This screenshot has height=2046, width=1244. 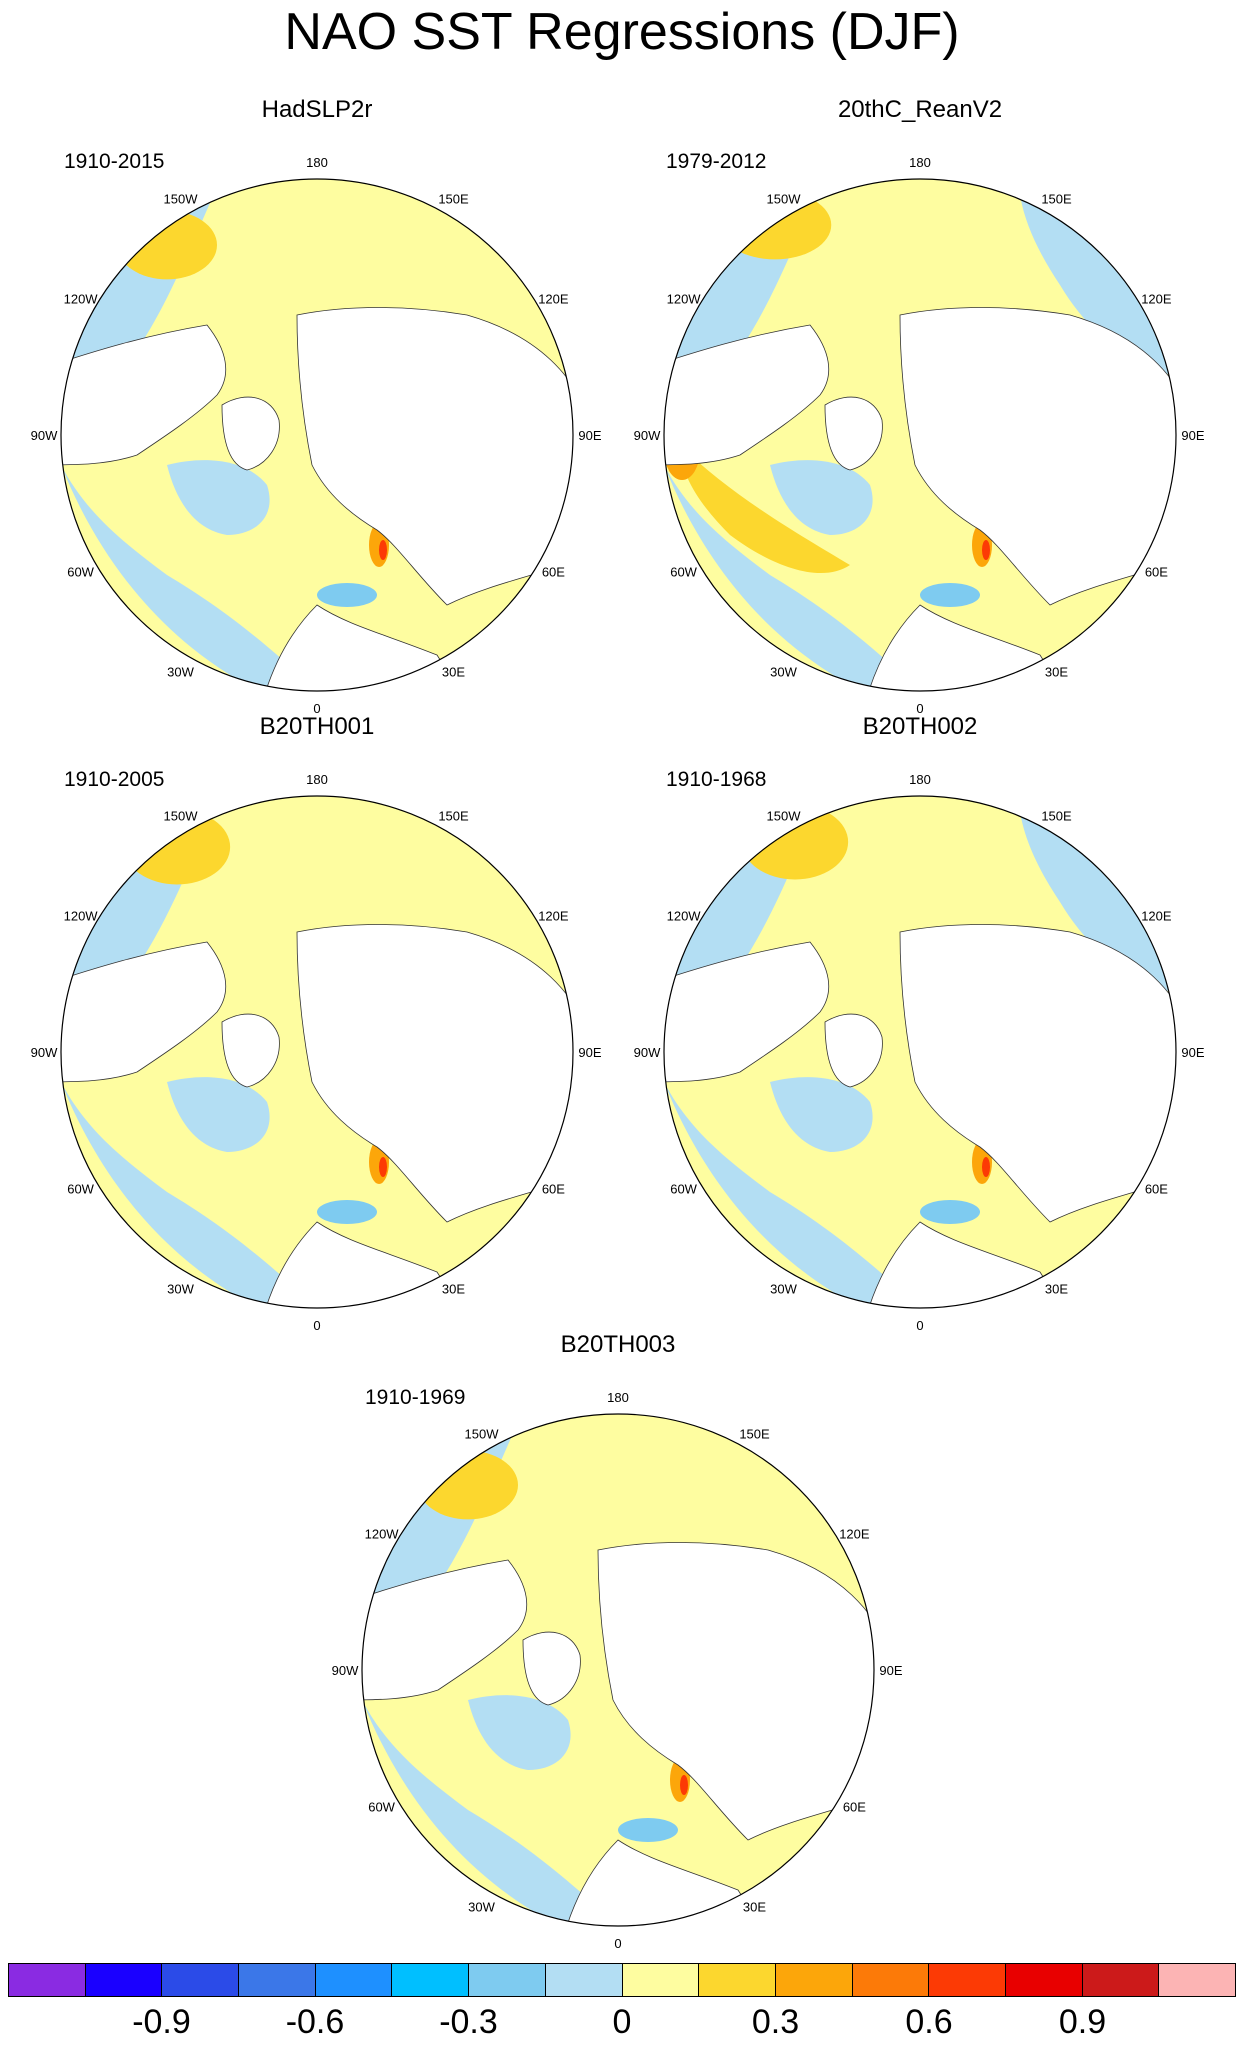 I want to click on longitude-label: 90W, so click(x=44, y=1052).